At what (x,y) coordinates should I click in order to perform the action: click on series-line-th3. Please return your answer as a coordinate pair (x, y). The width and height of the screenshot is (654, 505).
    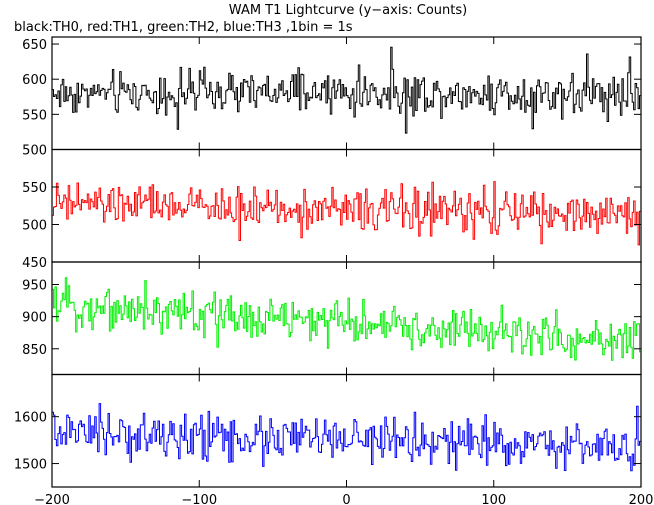
    Looking at the image, I should click on (346, 437).